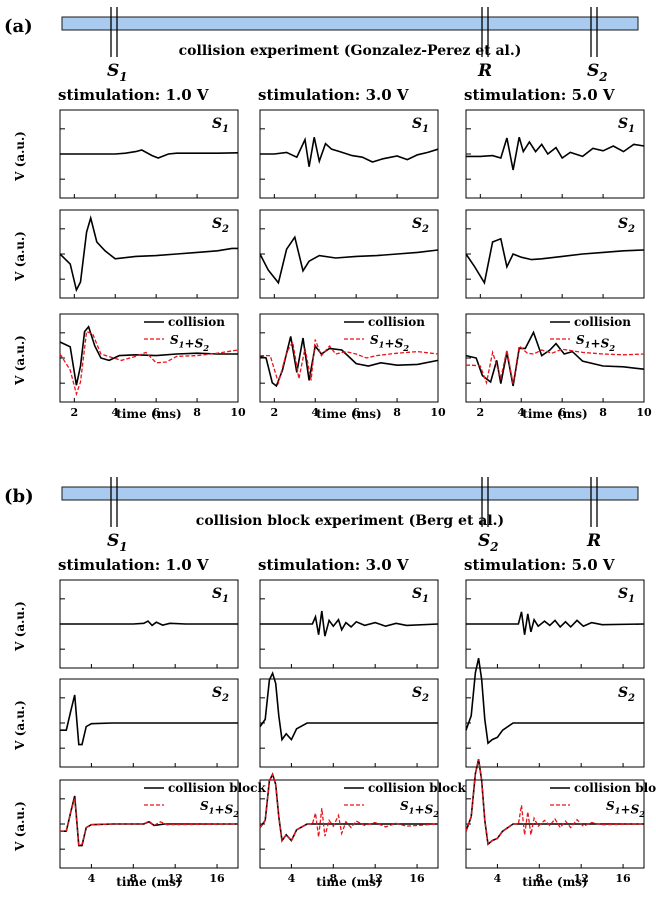 The height and width of the screenshot is (909, 656). What do you see at coordinates (274, 412) in the screenshot?
I see `x-tick-label: 2` at bounding box center [274, 412].